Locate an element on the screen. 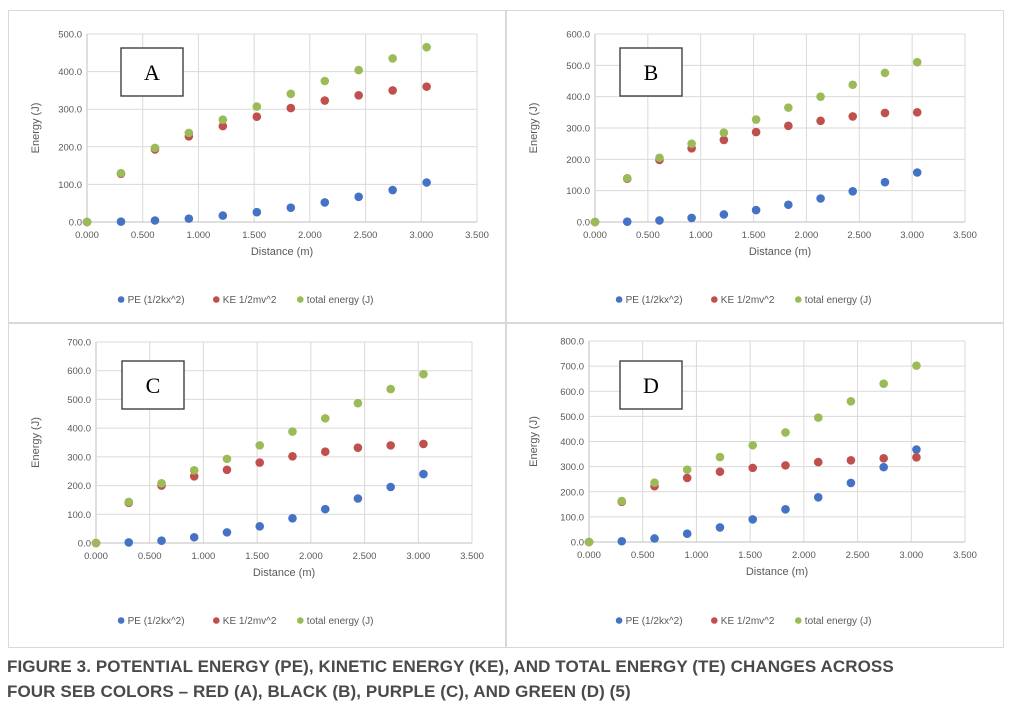 Image resolution: width=1011 pixels, height=712 pixels. chart-legend: PE (1/2kx^2) KE 1/2mv^2 total energy (J) is located at coordinates (743, 621).